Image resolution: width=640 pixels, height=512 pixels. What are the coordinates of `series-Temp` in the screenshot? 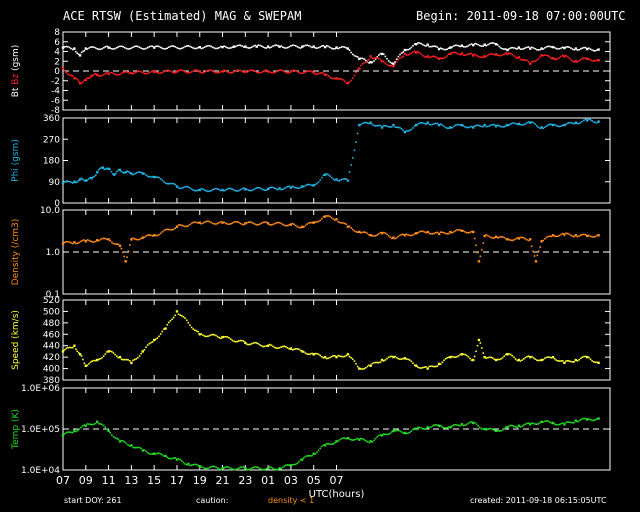 It's located at (330, 444).